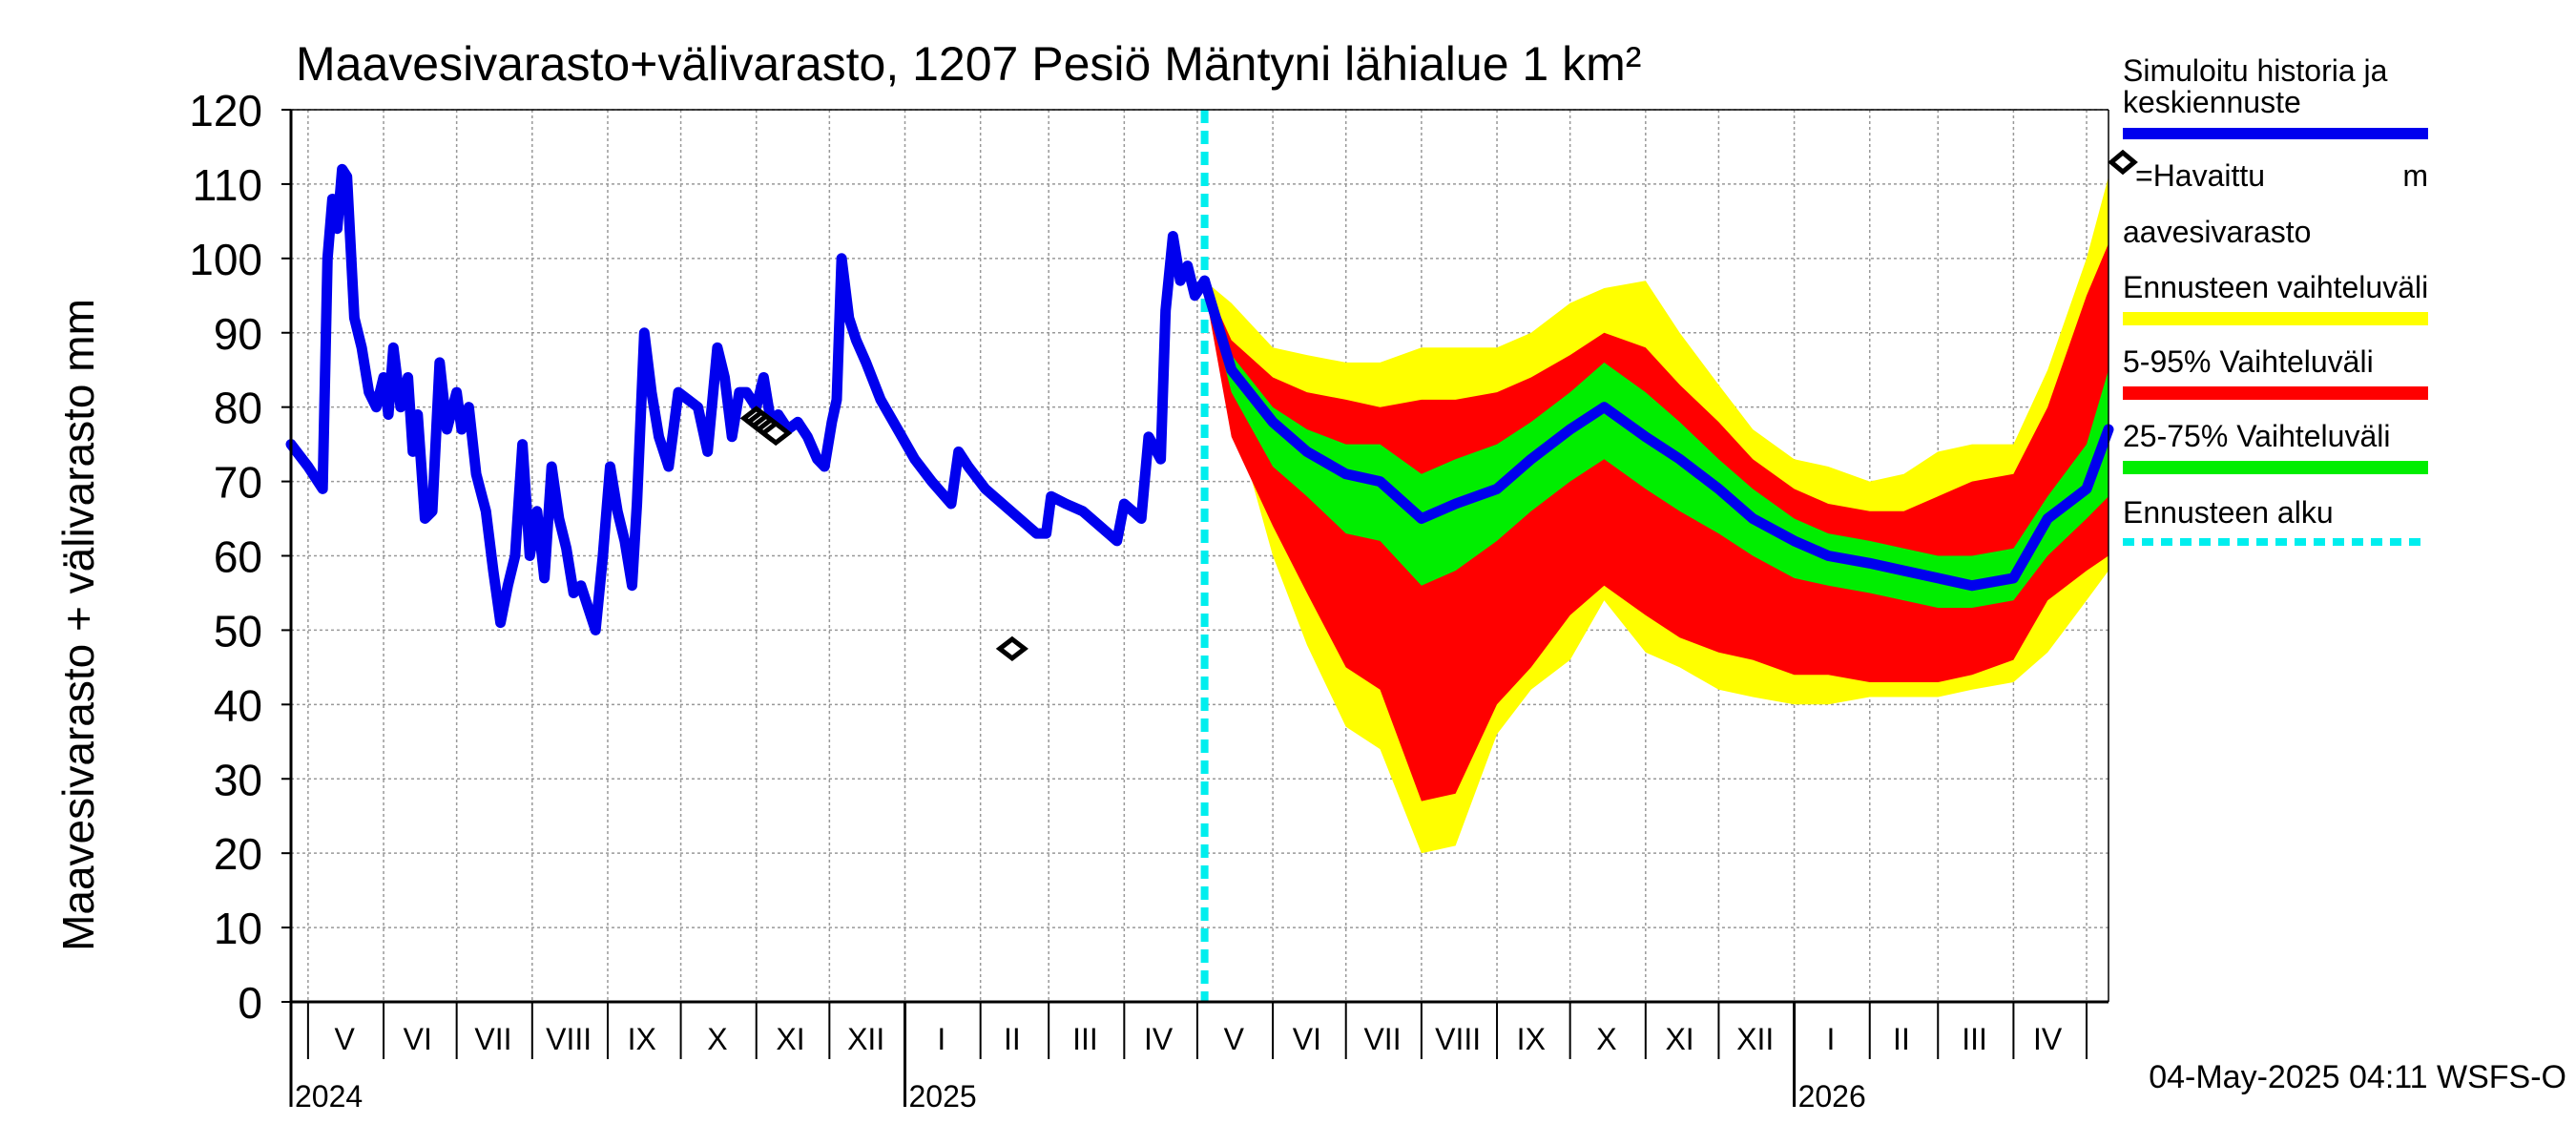 Image resolution: width=2576 pixels, height=1145 pixels. I want to click on legend-label: Simuloitu historia ja, so click(2255, 70).